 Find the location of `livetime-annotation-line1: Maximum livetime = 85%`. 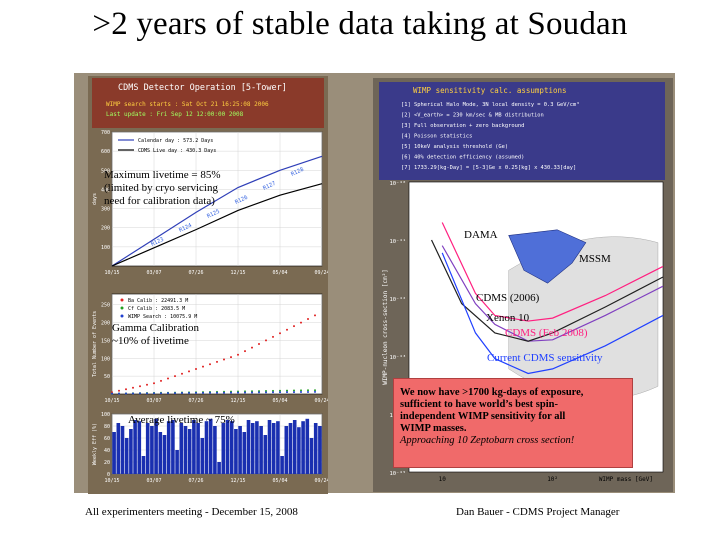

livetime-annotation-line1: Maximum livetime = 85% is located at coordinates (162, 175).